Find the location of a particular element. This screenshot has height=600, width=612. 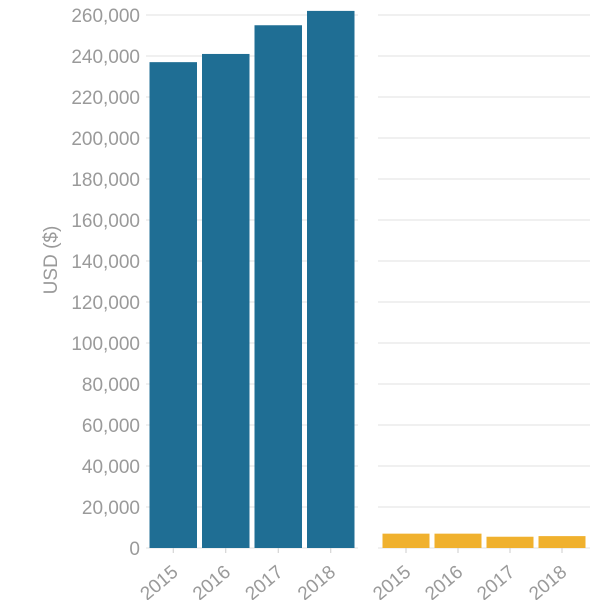

y-tick-label: 180,000 is located at coordinates (105, 180).